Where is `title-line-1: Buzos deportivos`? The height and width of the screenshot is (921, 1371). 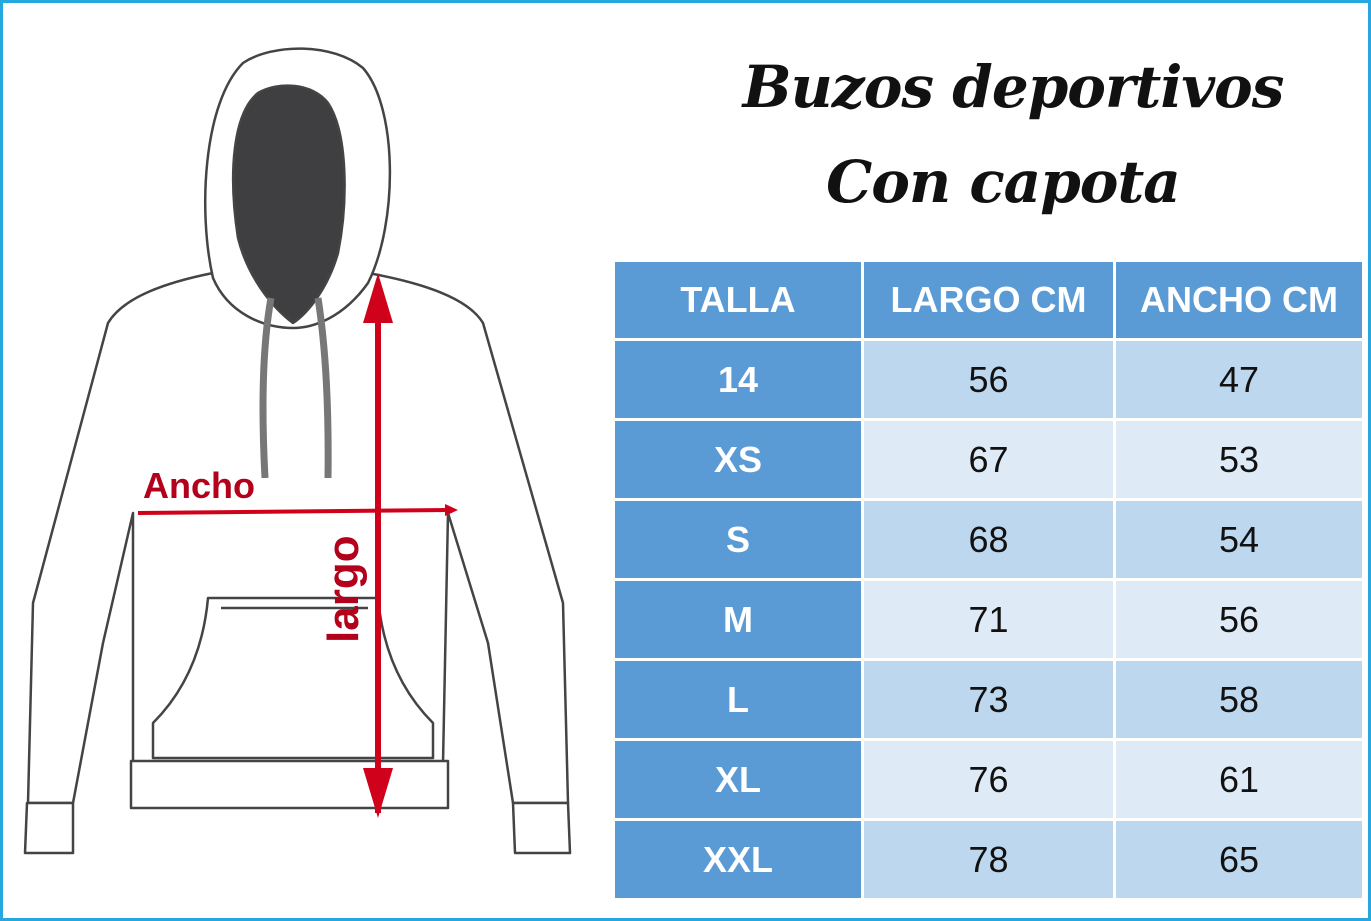
title-line-1: Buzos deportivos is located at coordinates (1013, 87).